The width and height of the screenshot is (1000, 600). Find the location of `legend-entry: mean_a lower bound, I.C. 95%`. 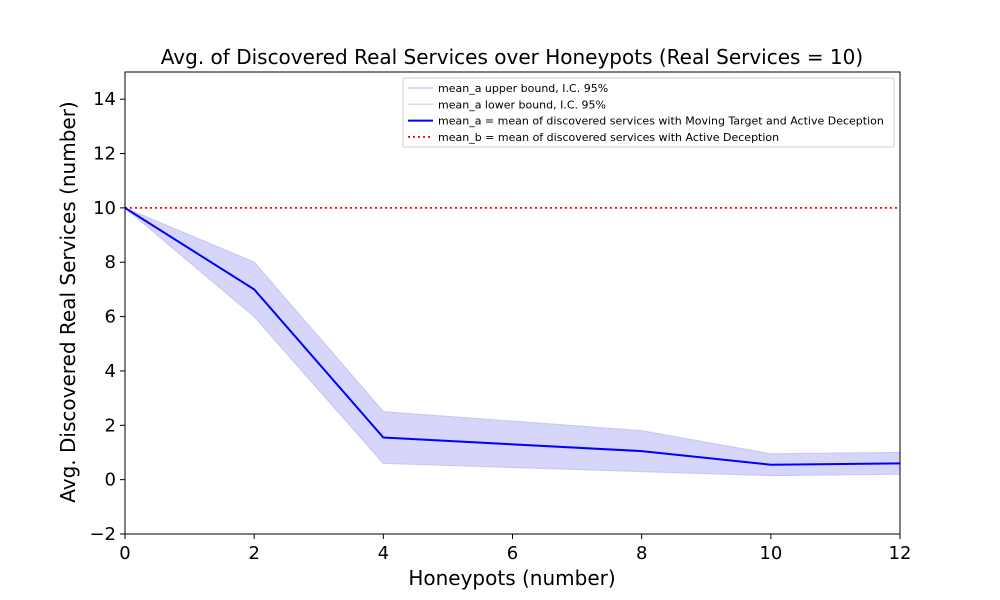

legend-entry: mean_a lower bound, I.C. 95% is located at coordinates (522, 104).